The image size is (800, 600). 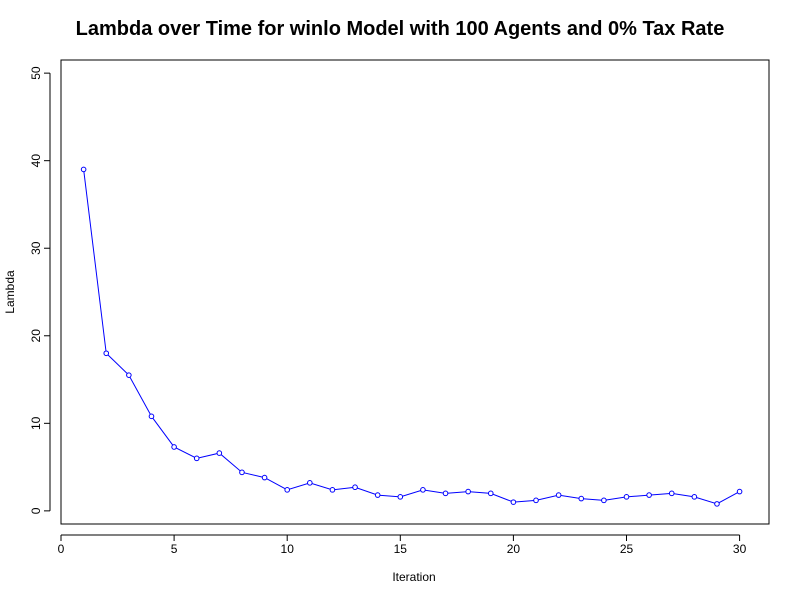 I want to click on x-tick-label: 5, so click(x=174, y=549).